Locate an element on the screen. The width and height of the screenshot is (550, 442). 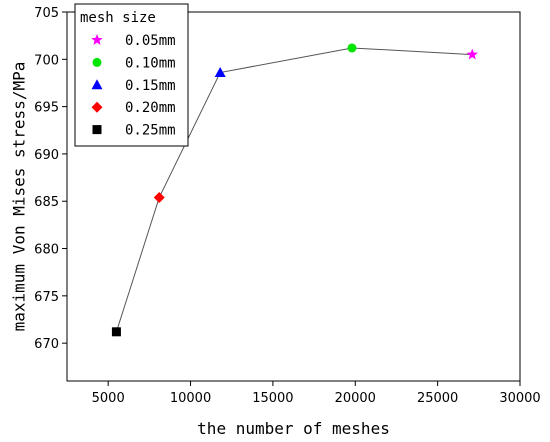
y-tick-label: 705 is located at coordinates (46, 13).